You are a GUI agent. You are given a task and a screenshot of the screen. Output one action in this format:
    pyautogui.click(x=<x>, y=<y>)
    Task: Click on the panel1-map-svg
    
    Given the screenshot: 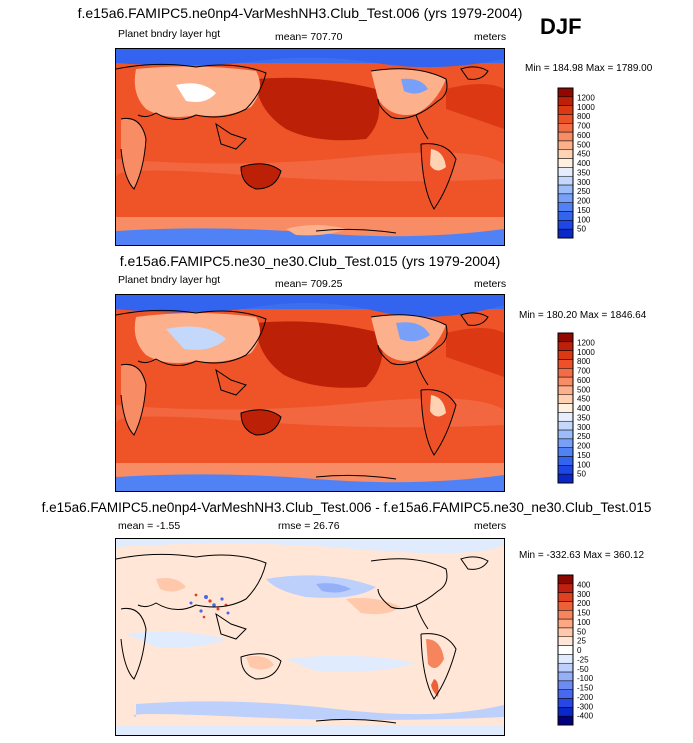 What is the action you would take?
    pyautogui.click(x=310, y=147)
    